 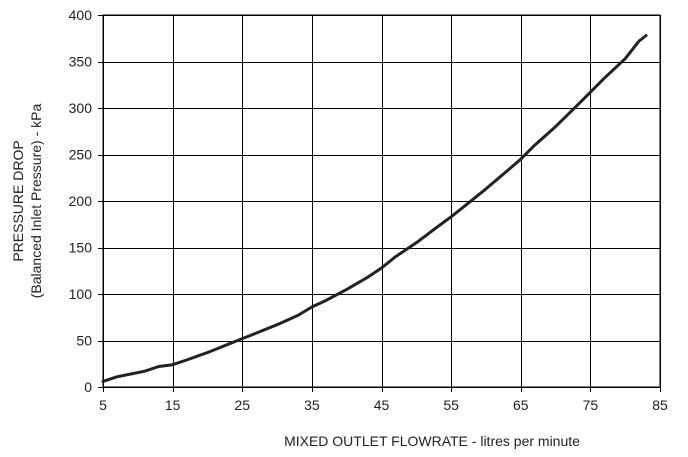 I want to click on y-tick-label: 0, so click(x=88, y=387).